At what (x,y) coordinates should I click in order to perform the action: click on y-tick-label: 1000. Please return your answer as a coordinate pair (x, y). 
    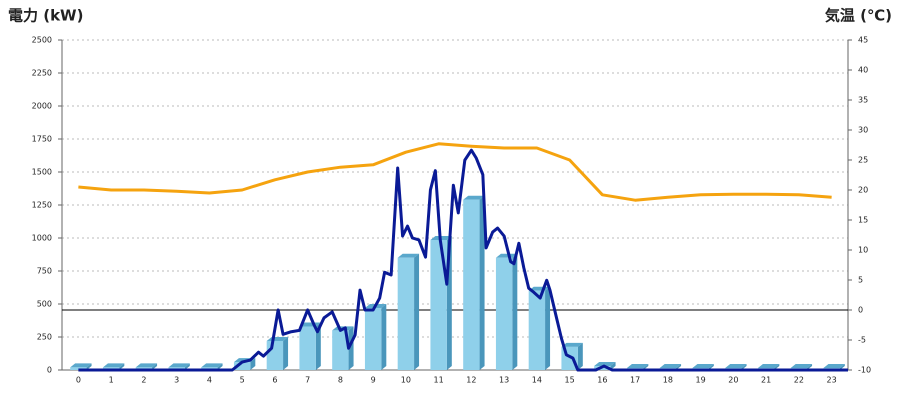
    Looking at the image, I should click on (42, 238).